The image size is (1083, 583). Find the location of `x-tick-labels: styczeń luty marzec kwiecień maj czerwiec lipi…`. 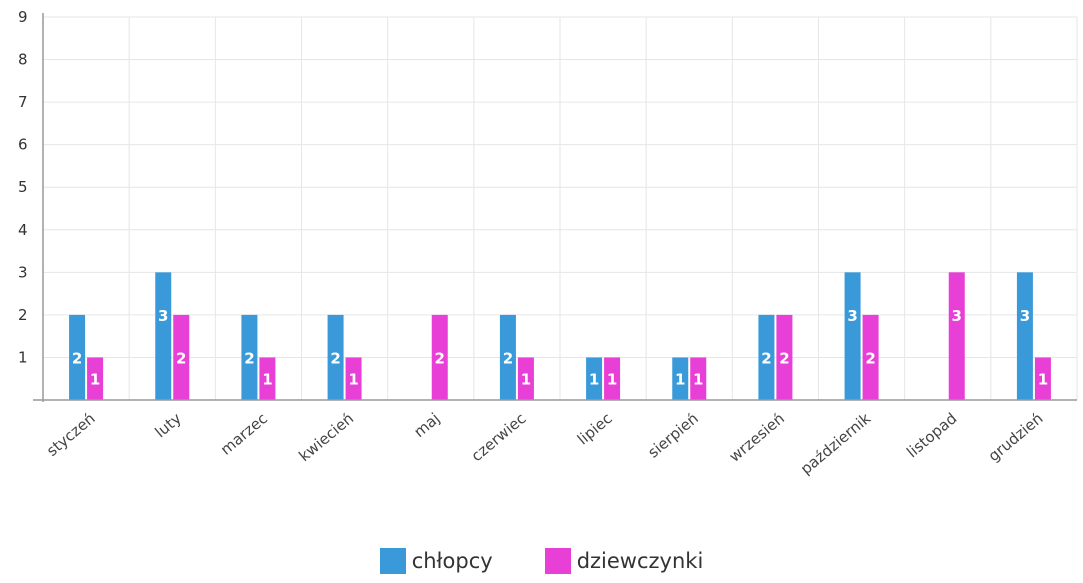

x-tick-labels: styczeń luty marzec kwiecień maj czerwiec lipi… is located at coordinates (544, 443).